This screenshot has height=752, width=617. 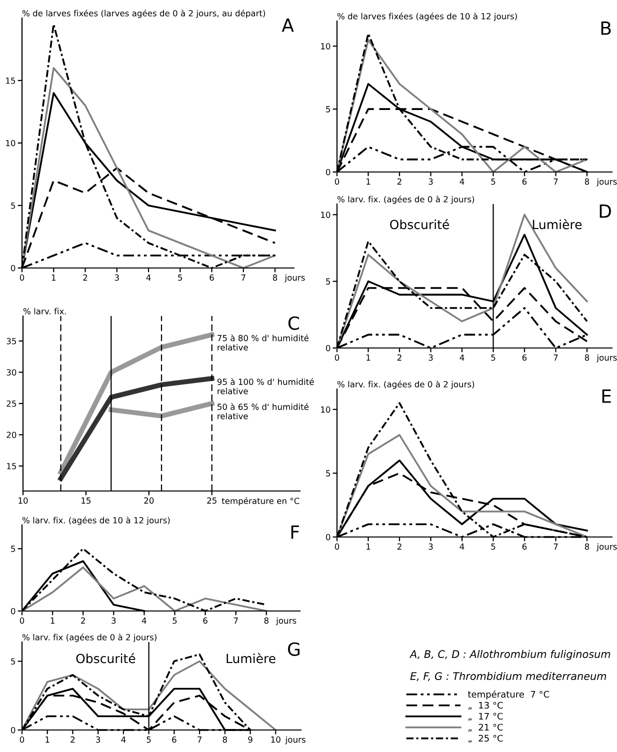 What do you see at coordinates (149, 500) in the screenshot?
I see `x-tick-label: 20` at bounding box center [149, 500].